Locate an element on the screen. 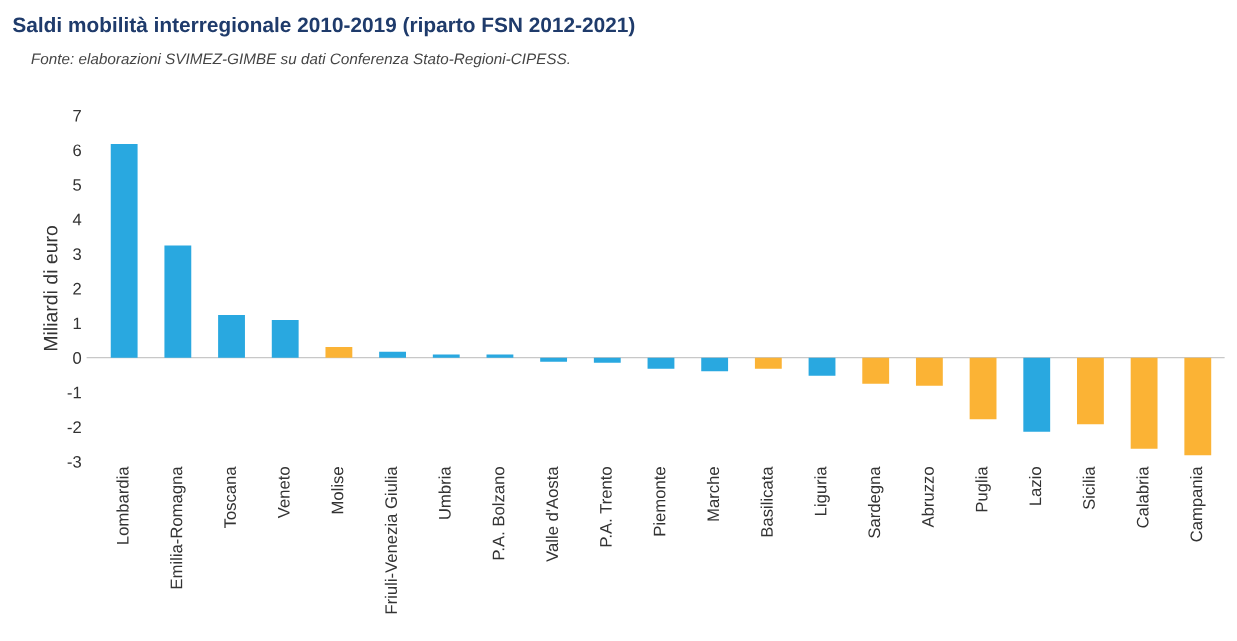 The image size is (1237, 641). x-tick-label: Piemonte is located at coordinates (659, 501).